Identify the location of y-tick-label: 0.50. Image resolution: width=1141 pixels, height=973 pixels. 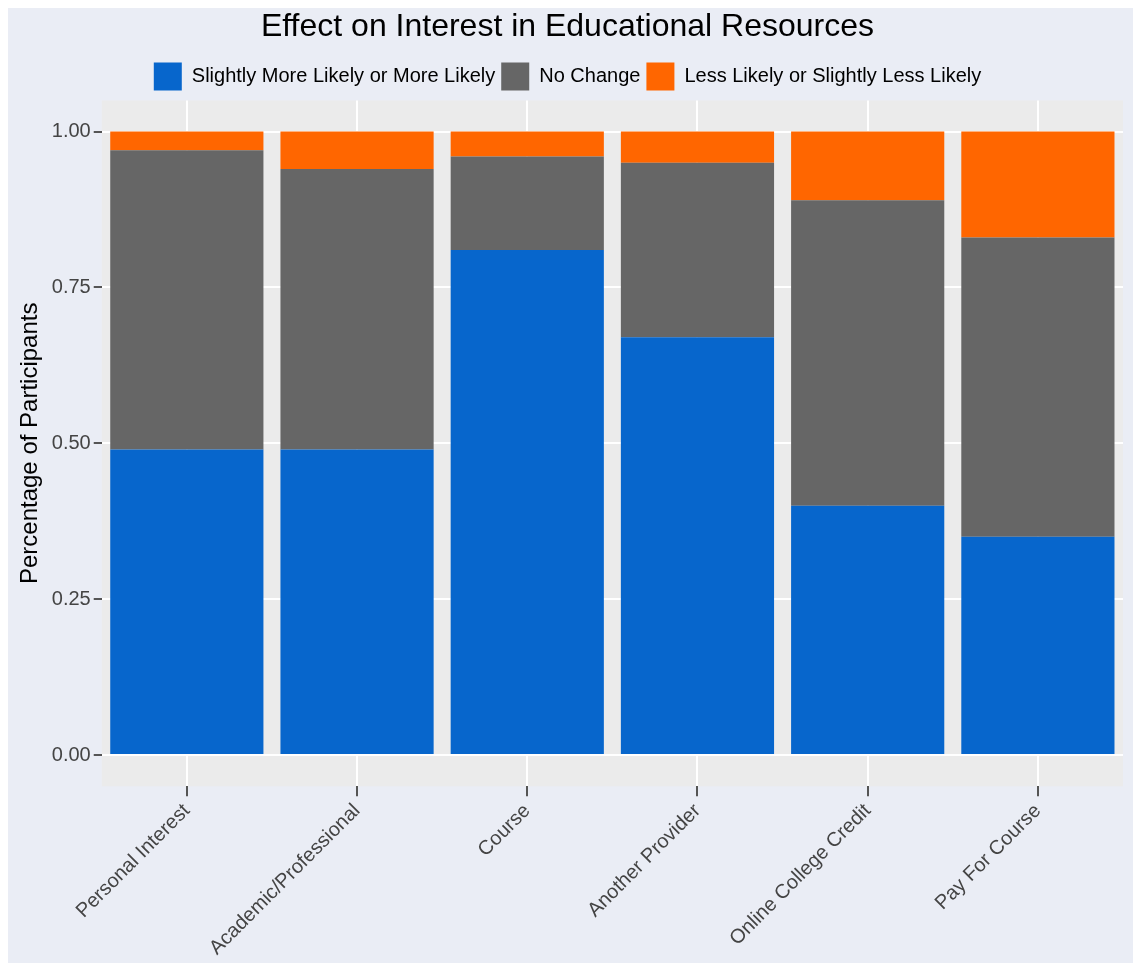
(71, 441).